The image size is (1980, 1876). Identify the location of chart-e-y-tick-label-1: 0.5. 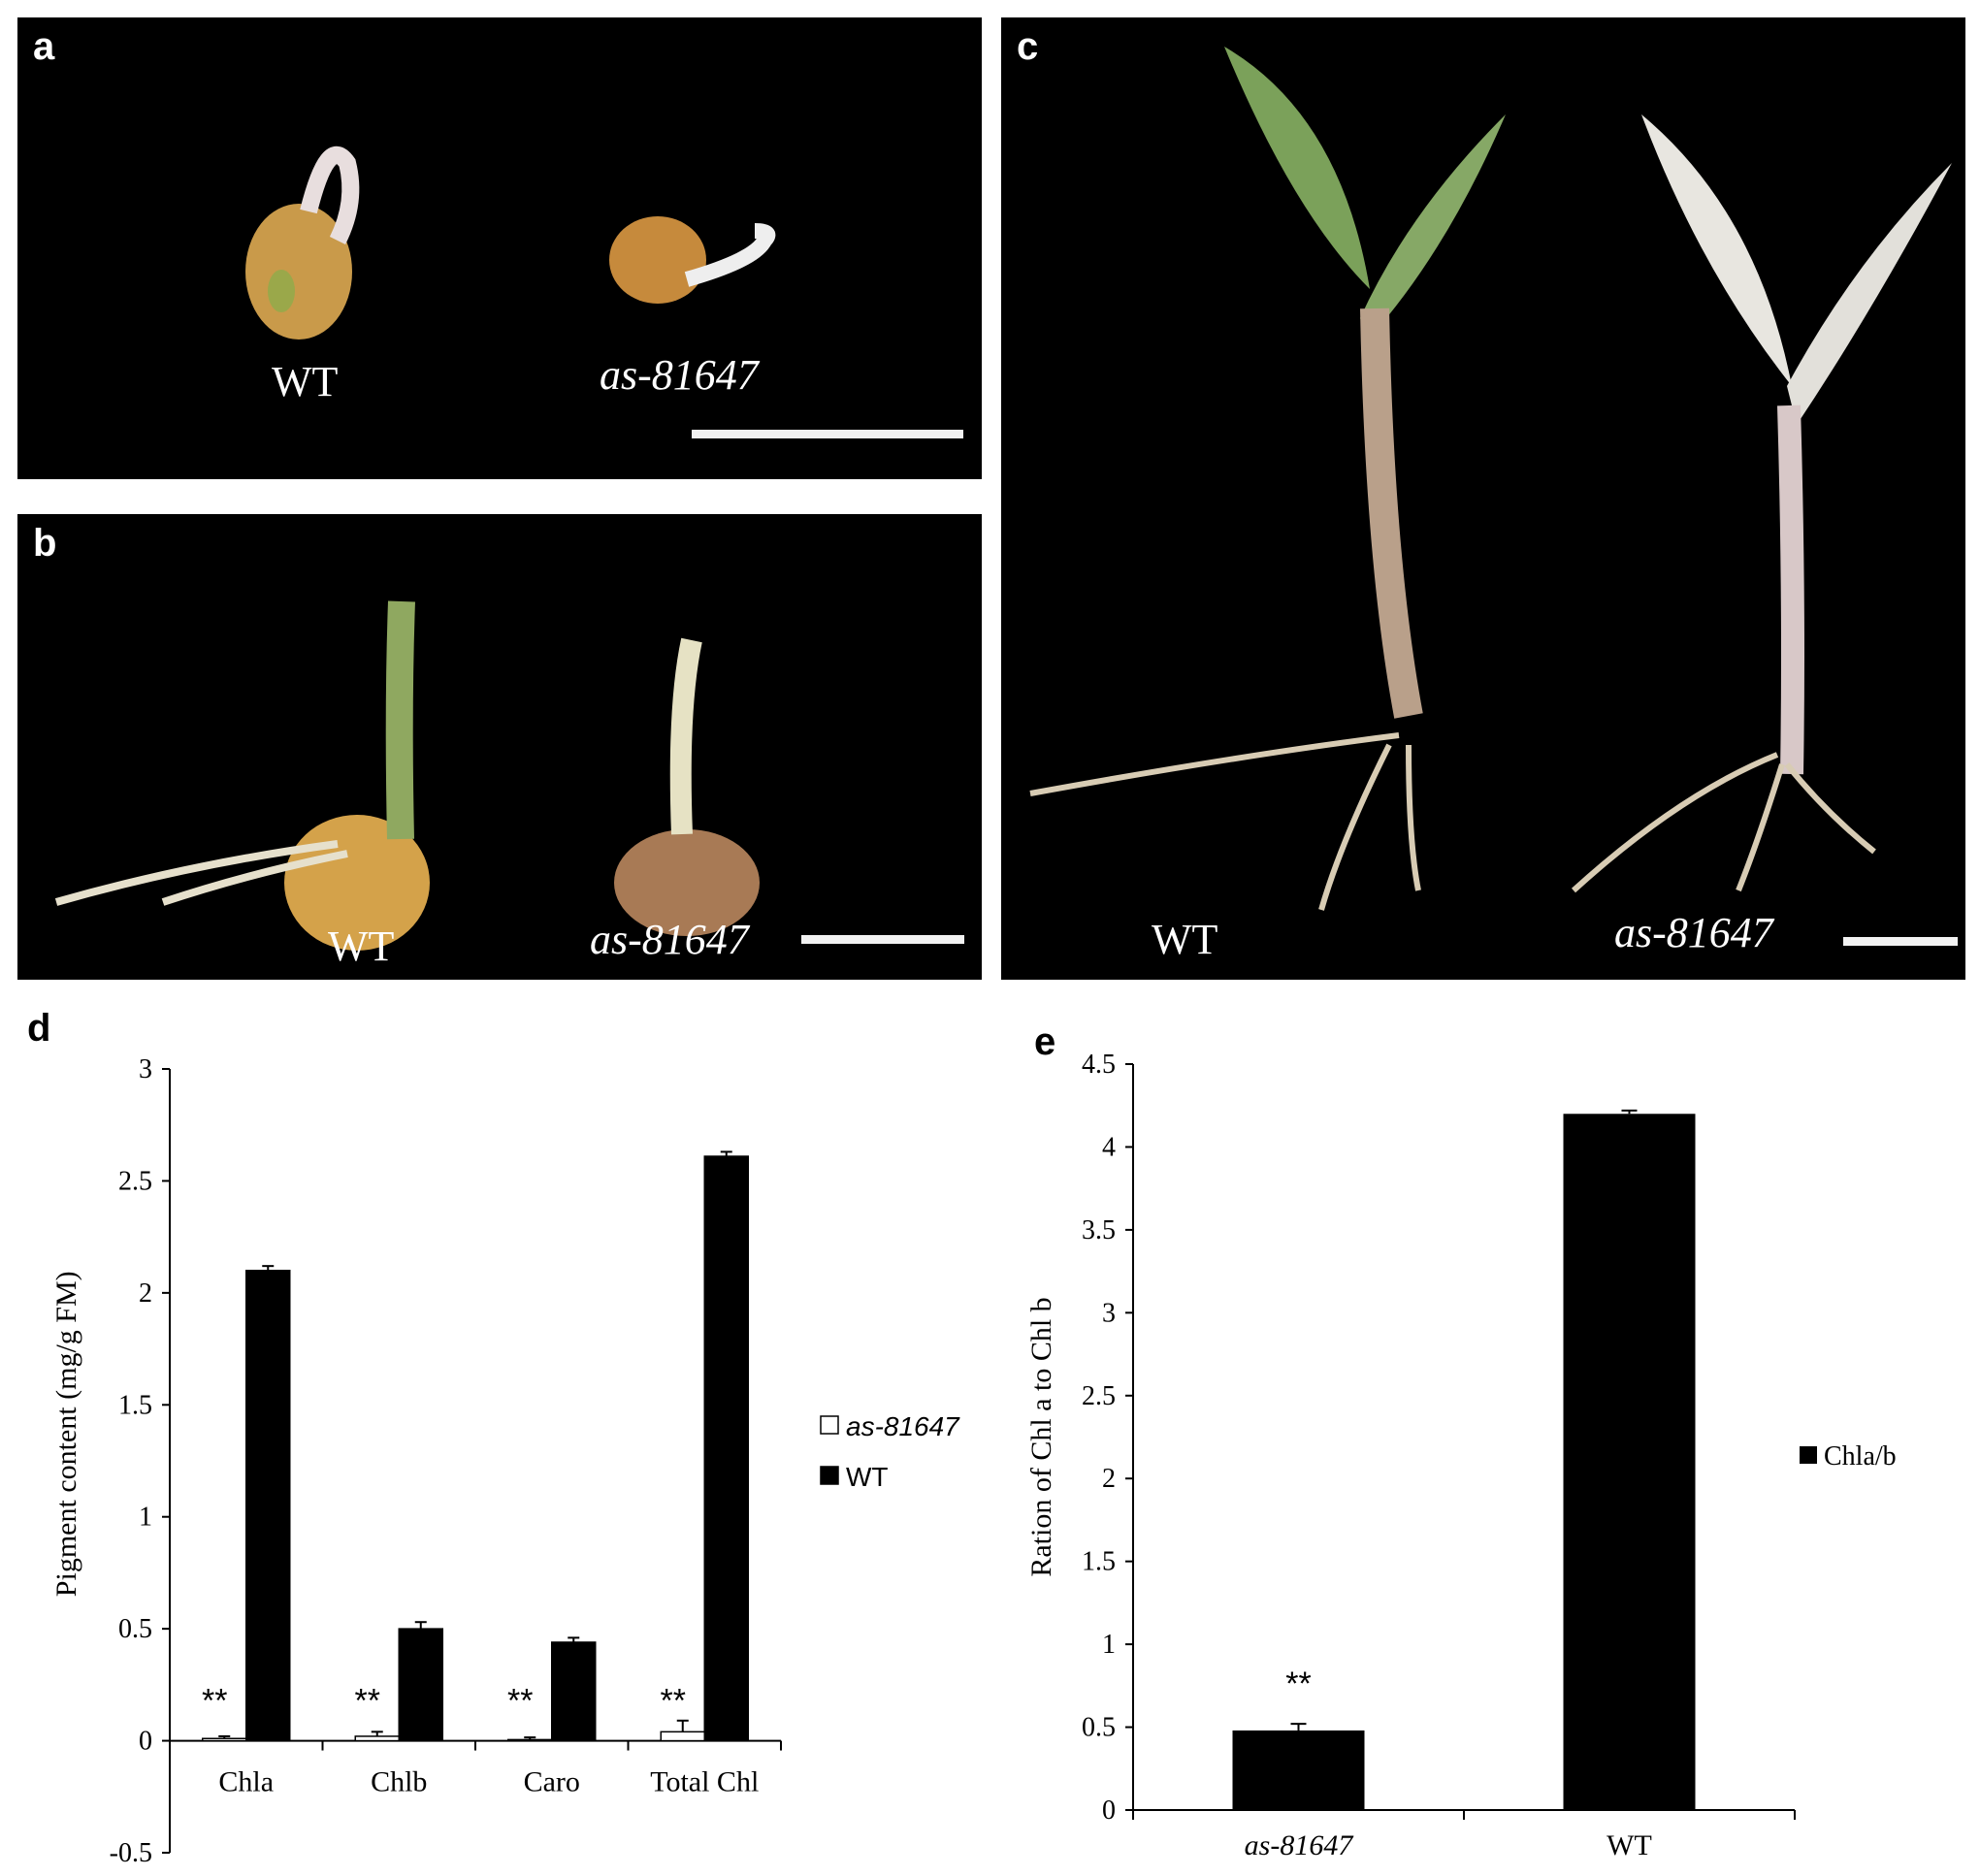
(1099, 1728).